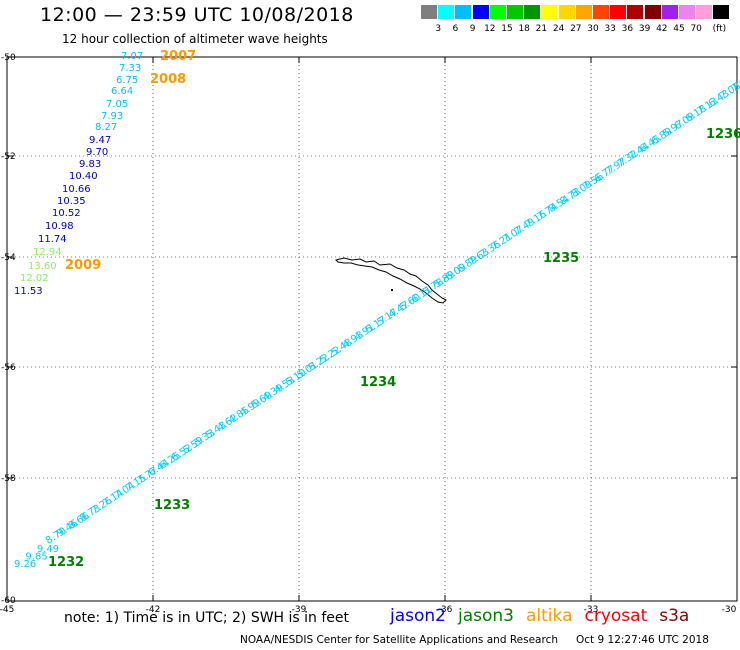 Image resolution: width=740 pixels, height=650 pixels. Describe the element at coordinates (627, 29) in the screenshot. I see `scale-label: 36` at that location.